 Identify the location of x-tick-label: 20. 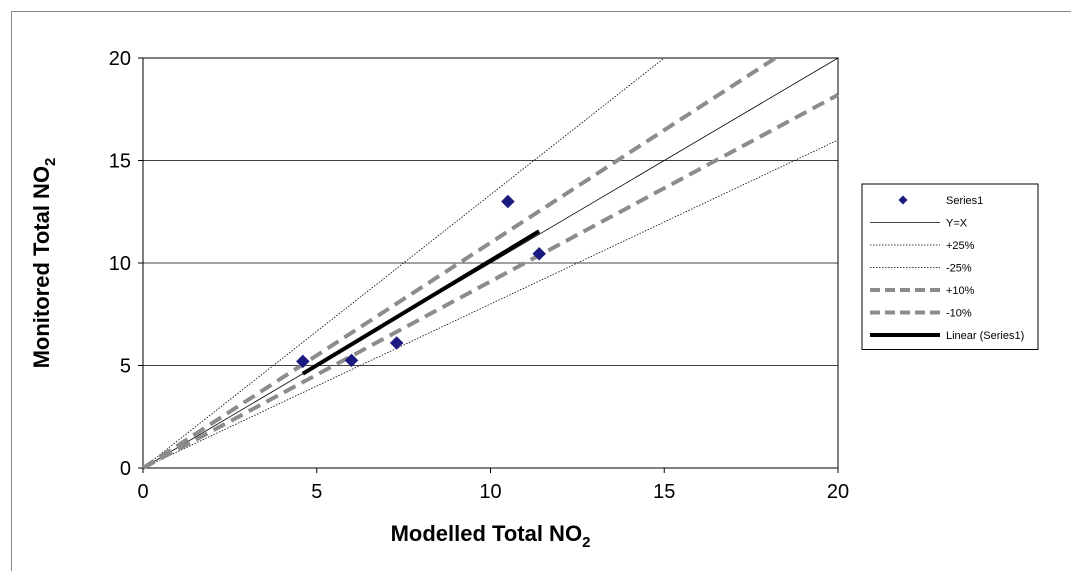
(838, 492).